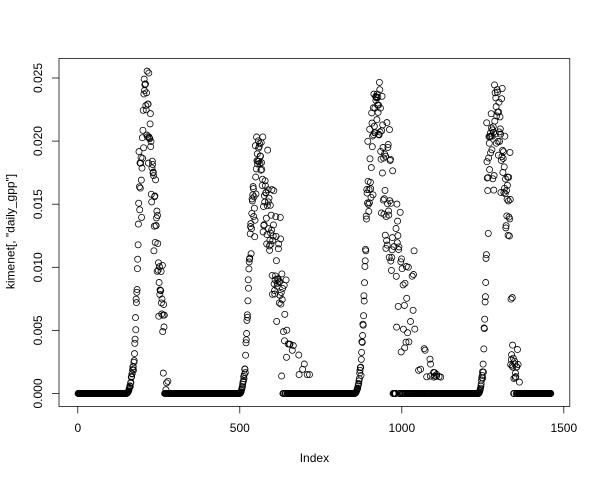  I want to click on svg-text: 0.020, so click(38, 141).